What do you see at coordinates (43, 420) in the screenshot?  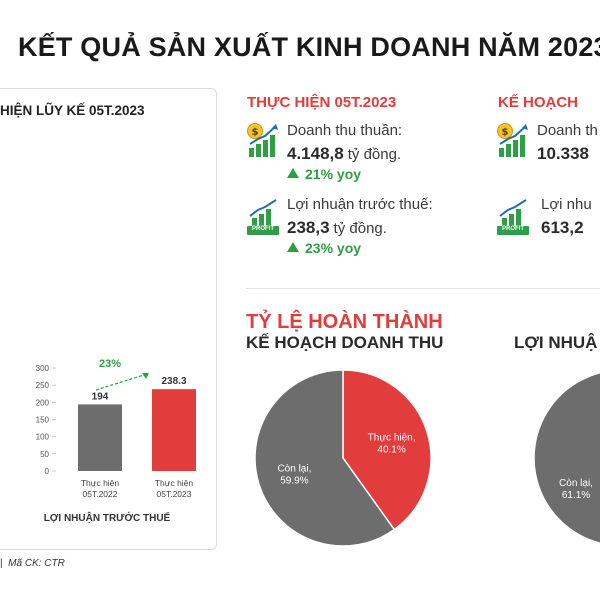 I see `y-tick-label: 150` at bounding box center [43, 420].